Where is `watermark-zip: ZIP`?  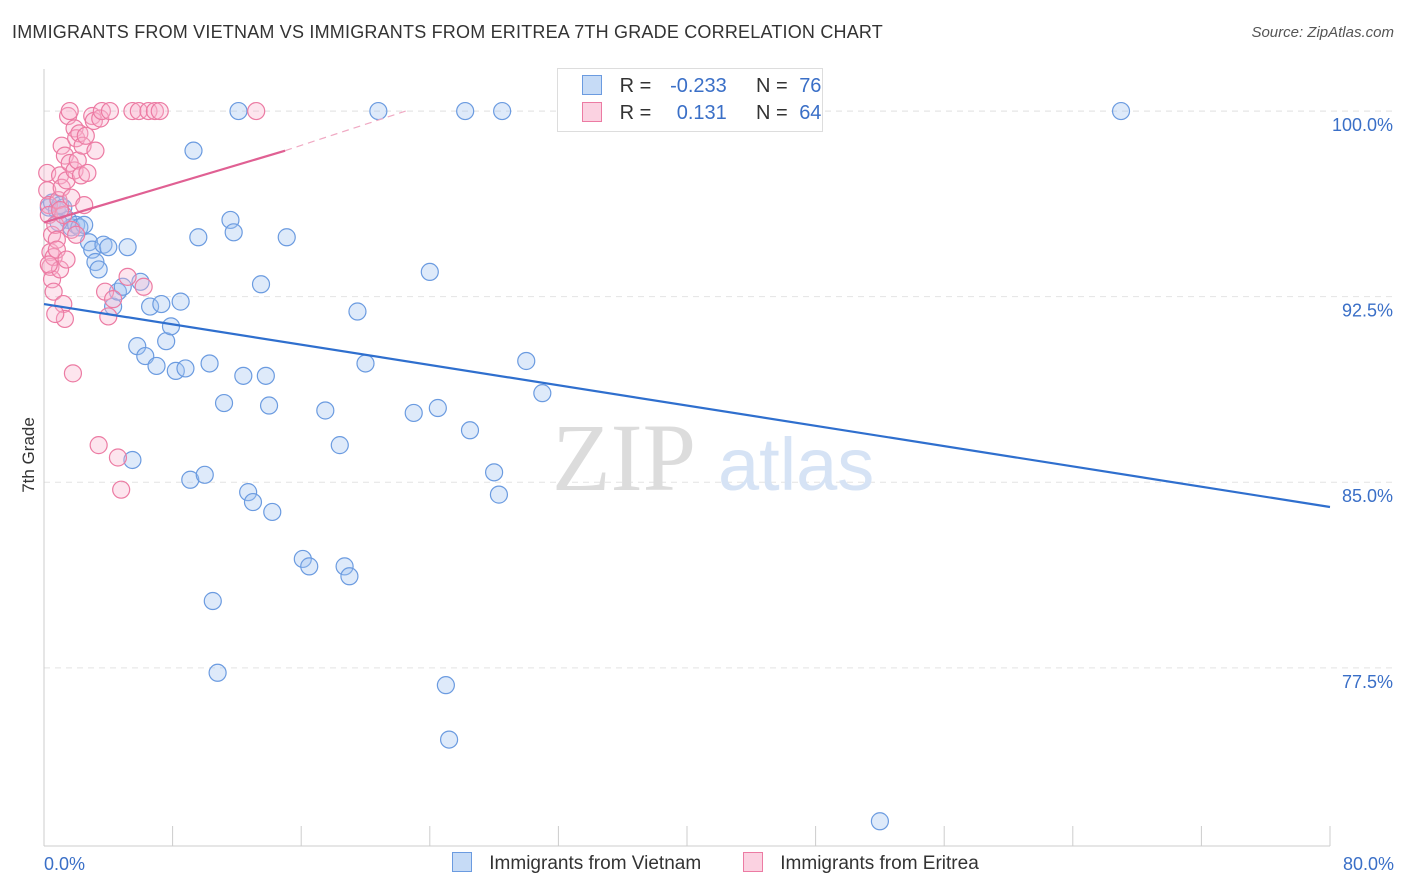 watermark-zip: ZIP is located at coordinates (624, 457).